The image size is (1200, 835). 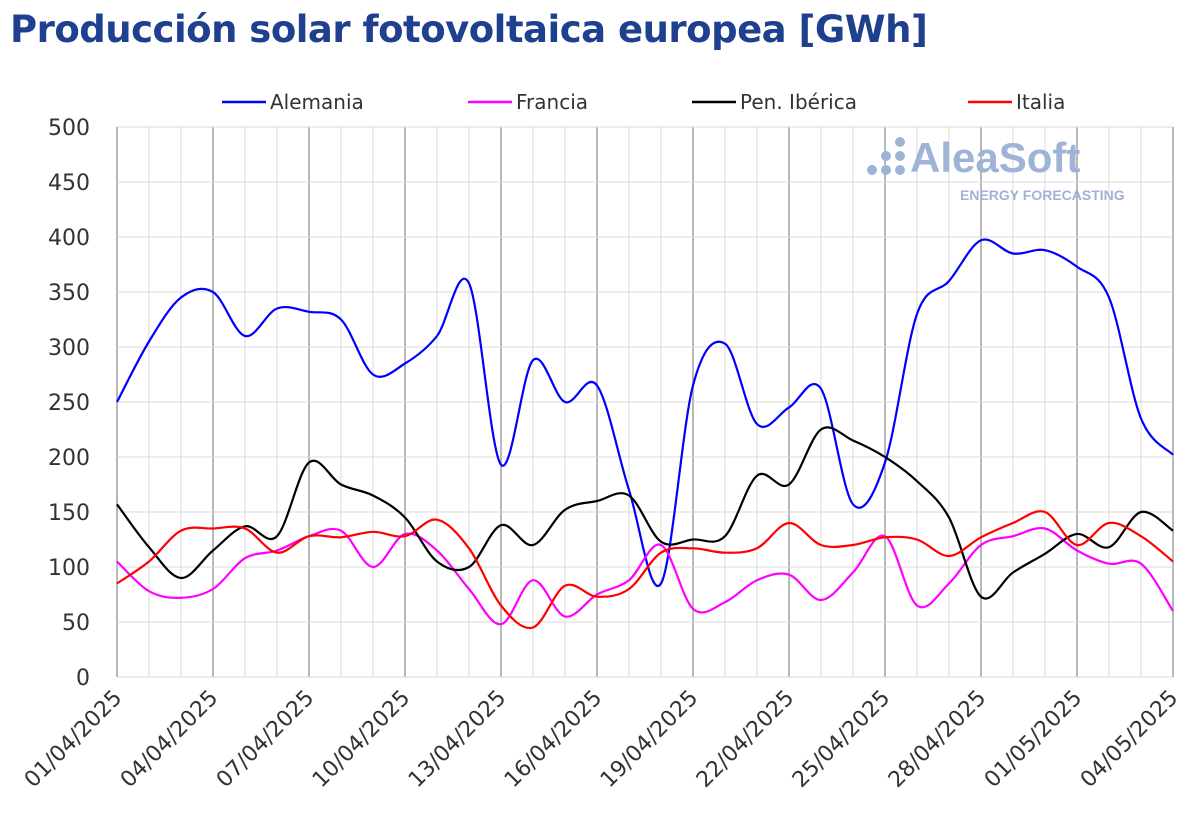 What do you see at coordinates (317, 102) in the screenshot?
I see `legend-label: Alemania` at bounding box center [317, 102].